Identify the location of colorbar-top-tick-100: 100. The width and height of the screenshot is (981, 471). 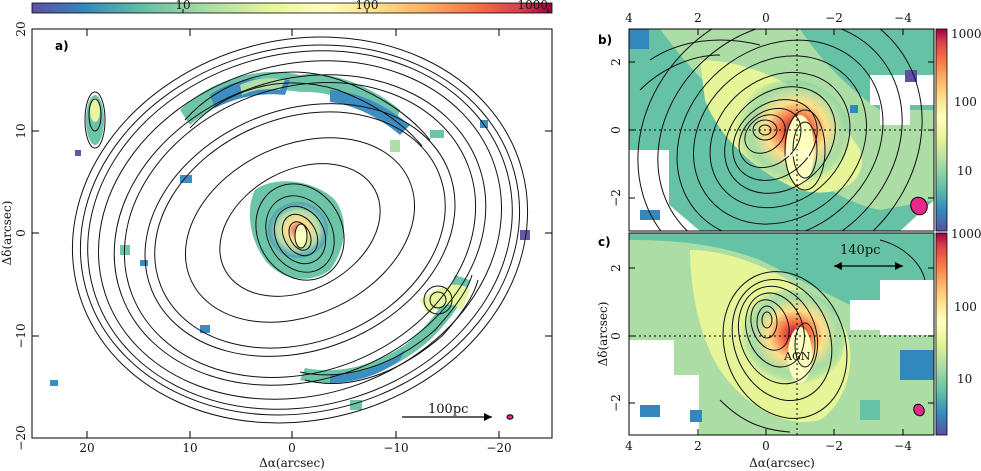
(367, 6).